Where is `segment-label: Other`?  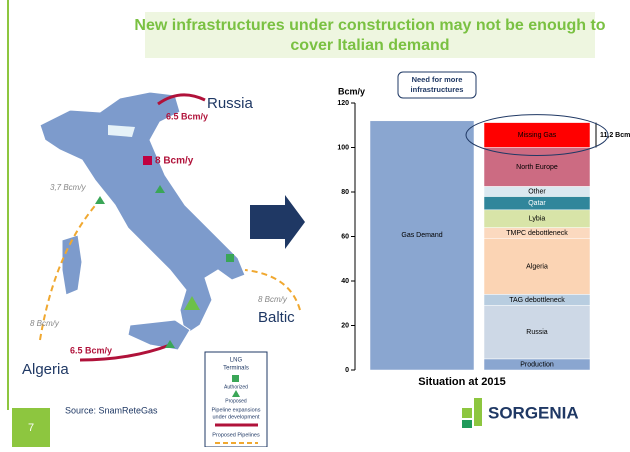 segment-label: Other is located at coordinates (537, 191).